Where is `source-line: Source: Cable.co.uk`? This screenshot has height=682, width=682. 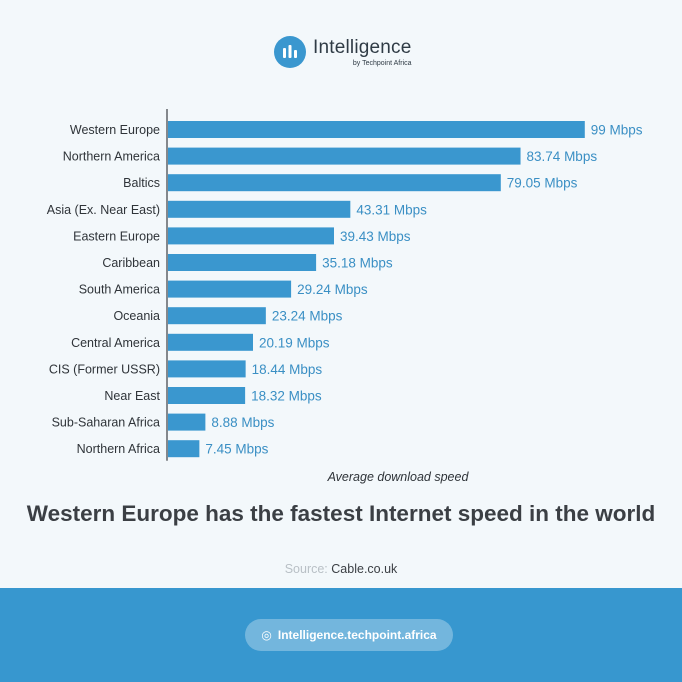
source-line: Source: Cable.co.uk is located at coordinates (341, 569).